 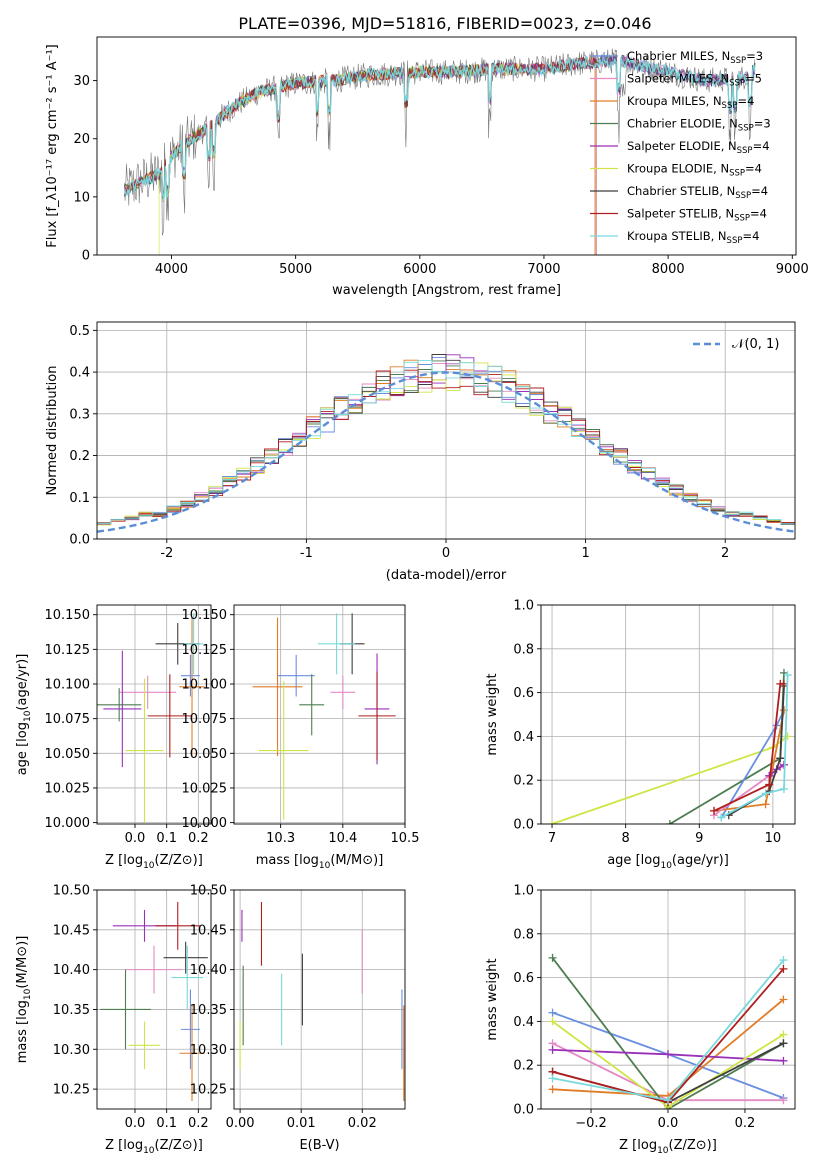 What do you see at coordinates (492, 714) in the screenshot?
I see `y-axis-label: mass weight` at bounding box center [492, 714].